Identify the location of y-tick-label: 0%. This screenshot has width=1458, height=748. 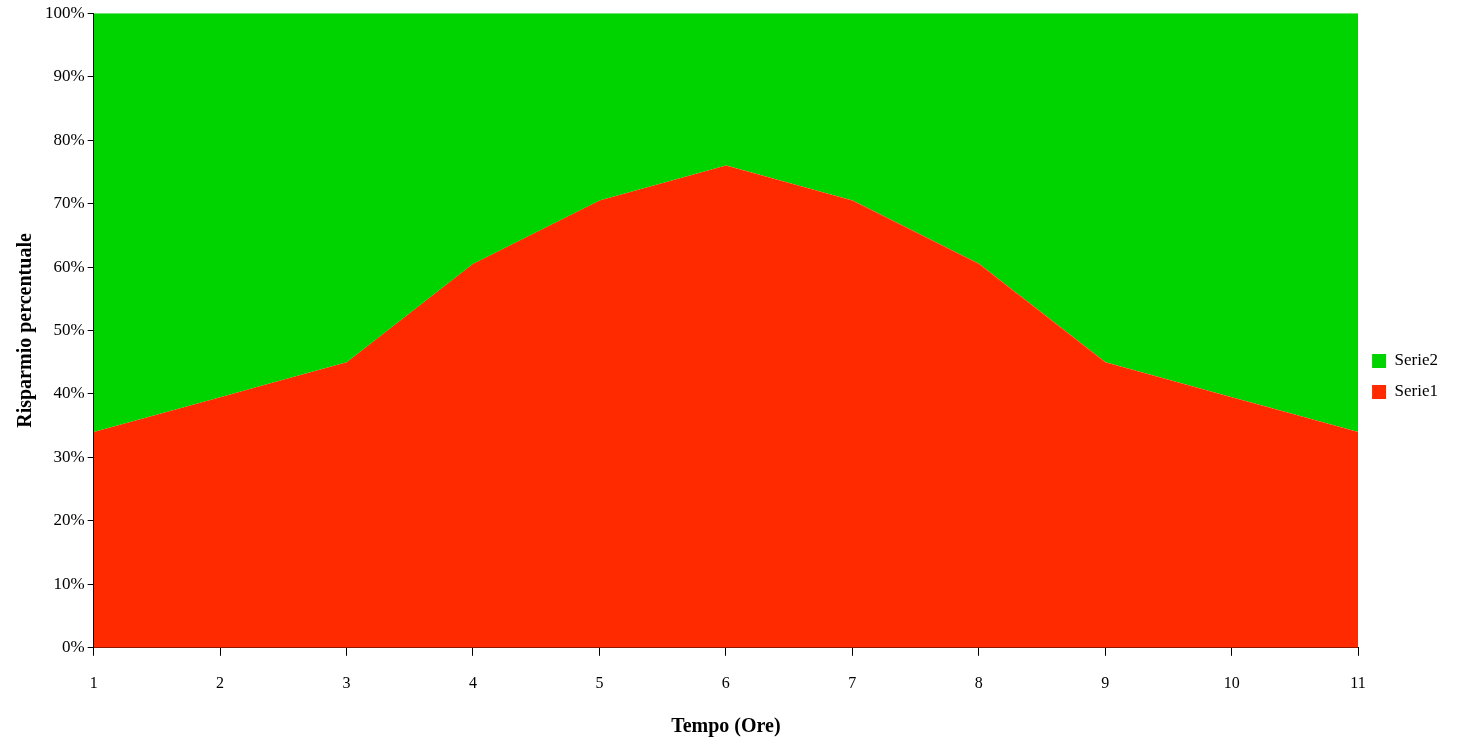
(73, 647).